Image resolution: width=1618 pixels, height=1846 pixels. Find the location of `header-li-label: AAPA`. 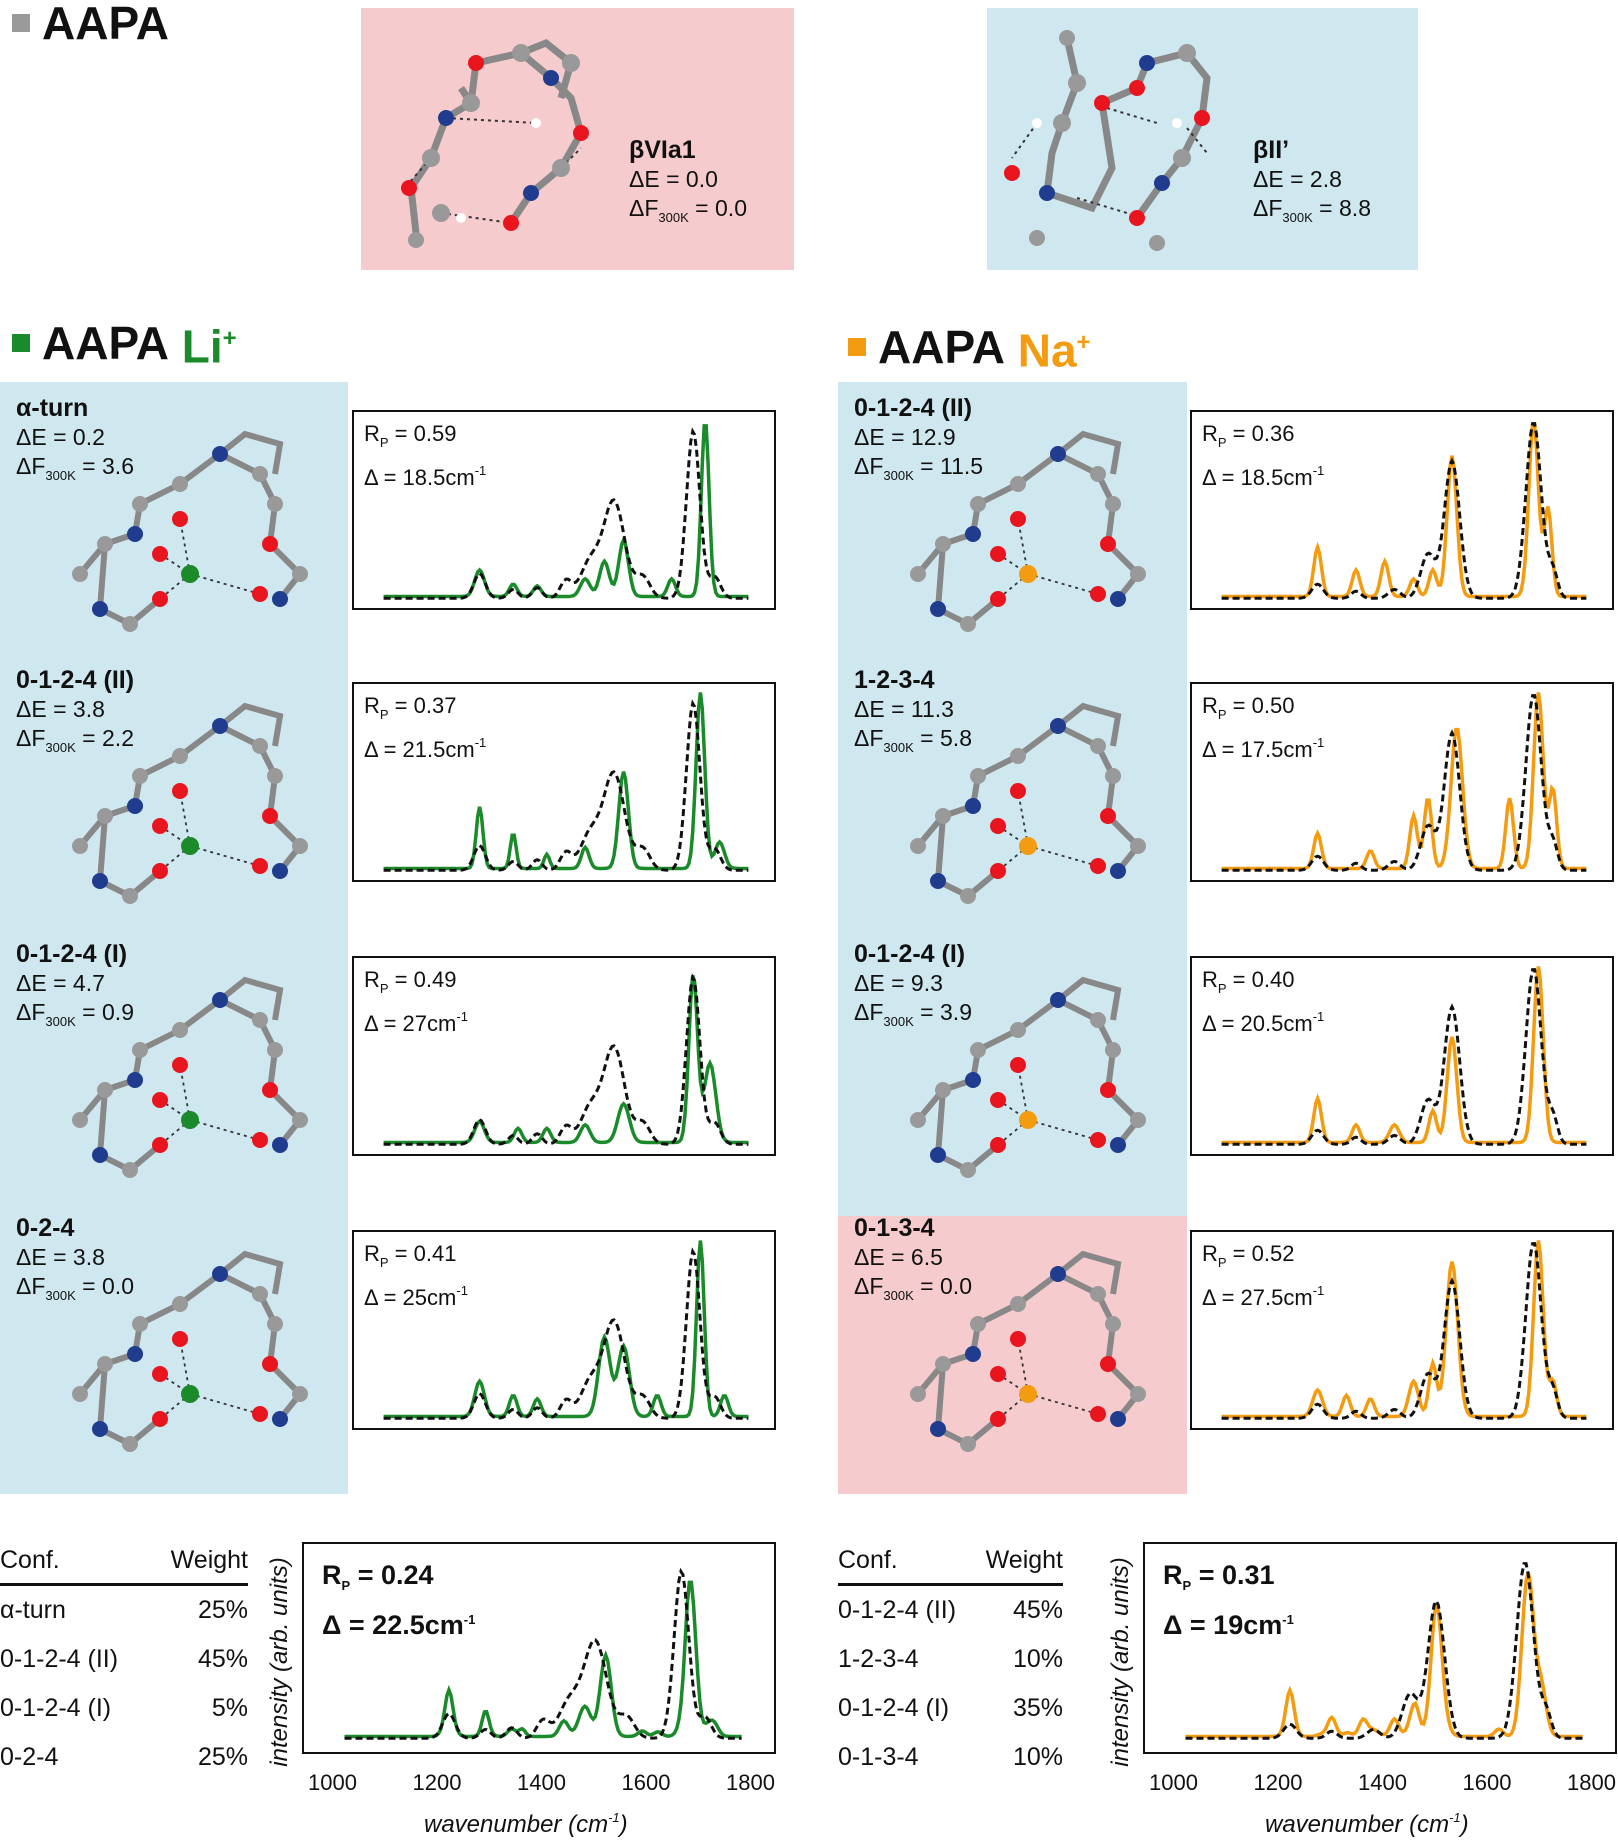

header-li-label: AAPA is located at coordinates (105, 342).